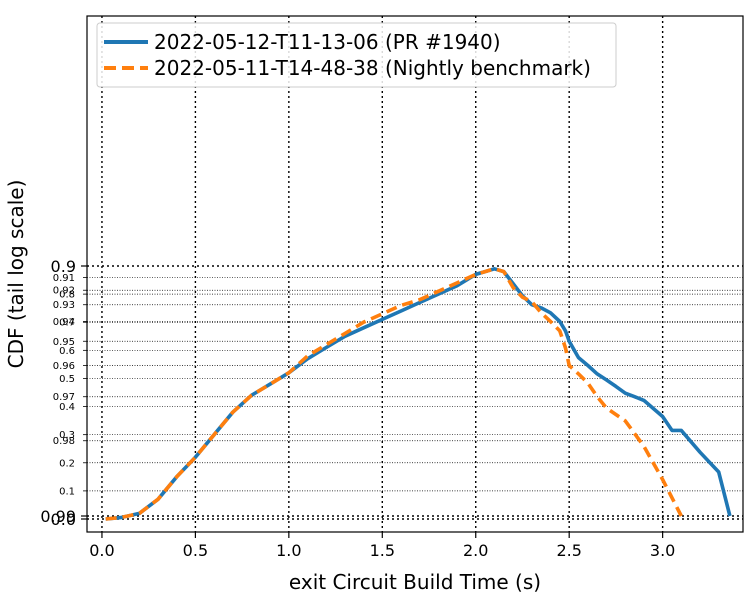 The image size is (750, 600). I want to click on y-minor-tick-label: 0.5, so click(67, 379).